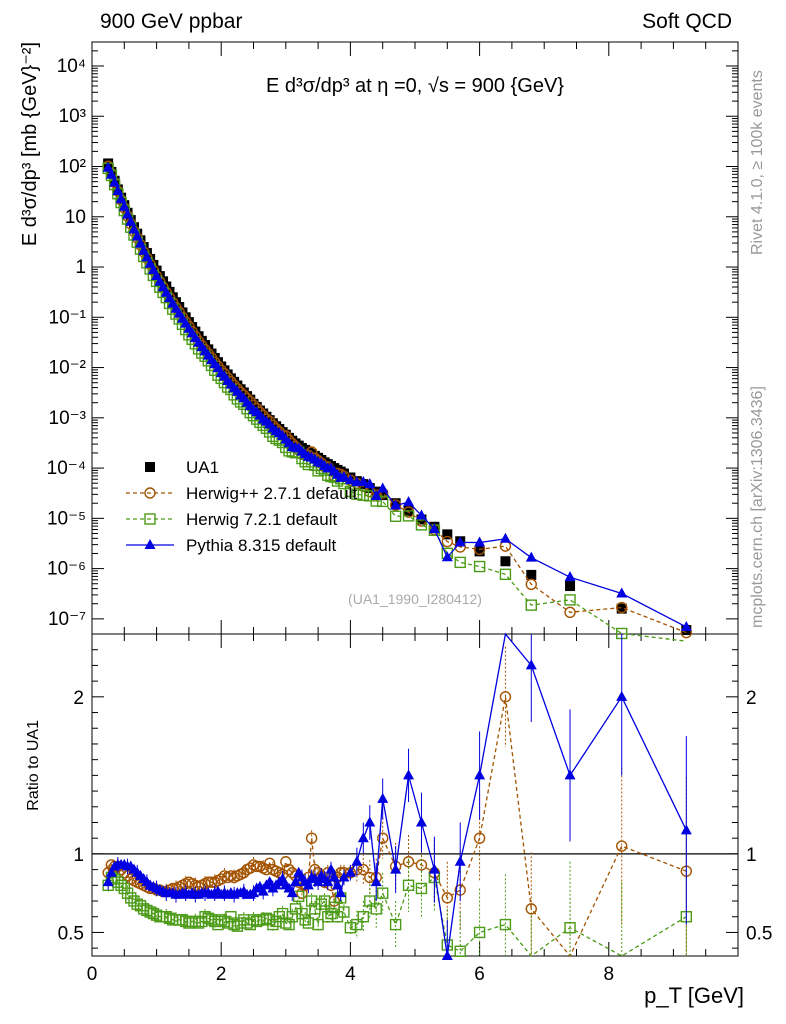 This screenshot has height=1024, width=786. What do you see at coordinates (68, 418) in the screenshot?
I see `main-ytick-label: 10⁻³` at bounding box center [68, 418].